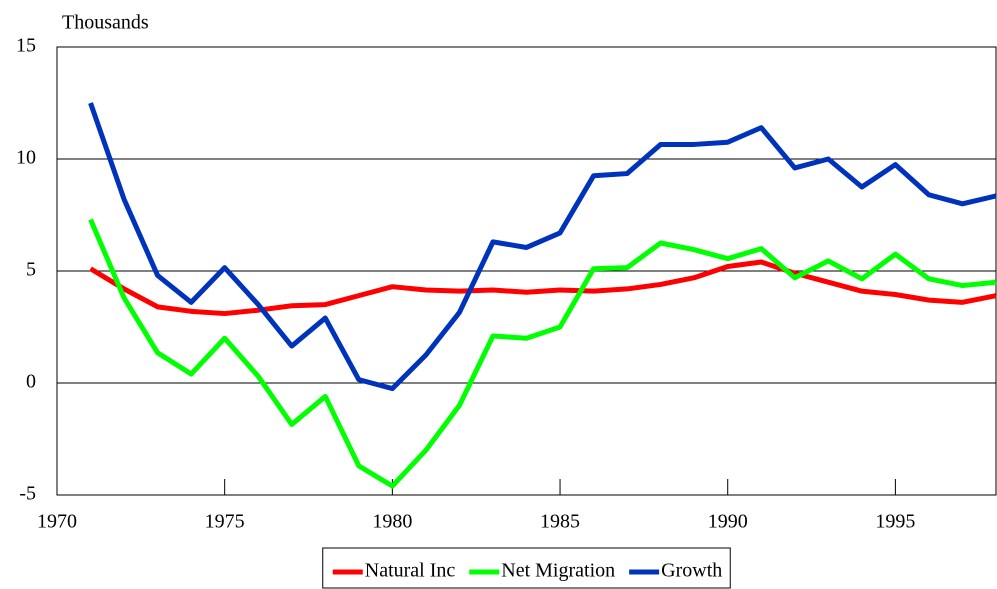  Describe the element at coordinates (31, 382) in the screenshot. I see `y-tick-label: 0` at that location.